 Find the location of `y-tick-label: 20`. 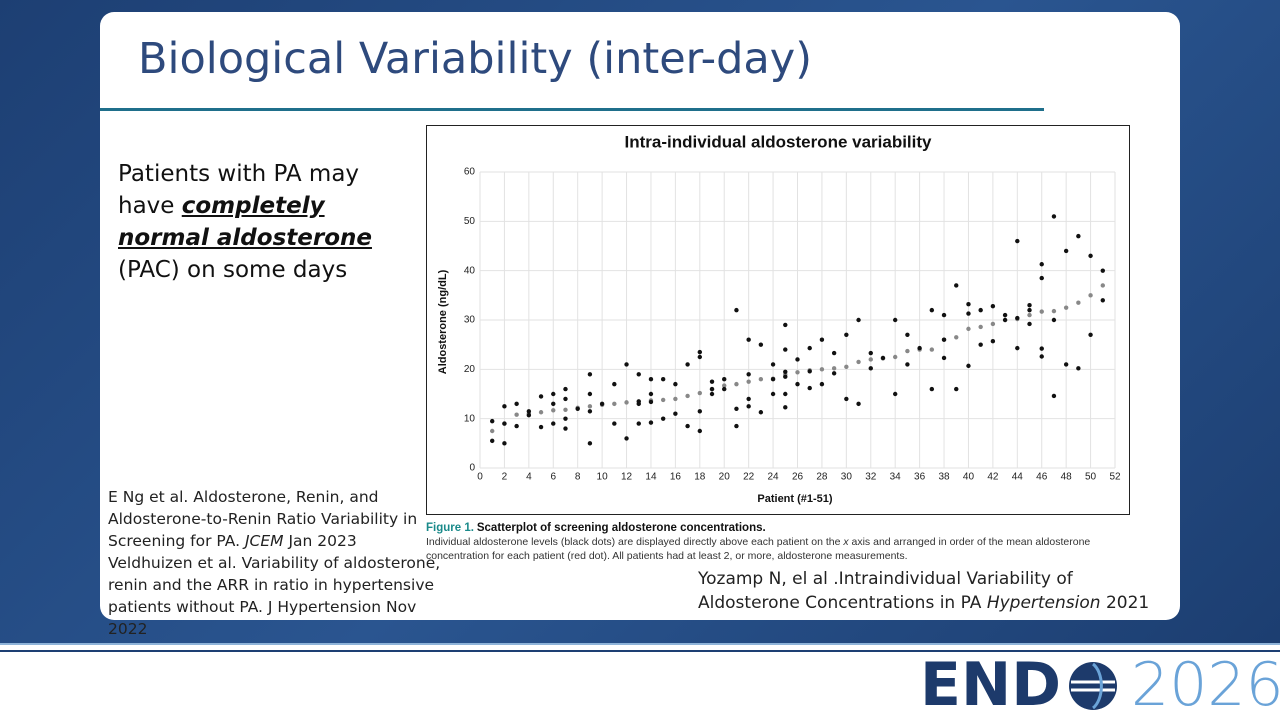

y-tick-label: 20 is located at coordinates (470, 369).